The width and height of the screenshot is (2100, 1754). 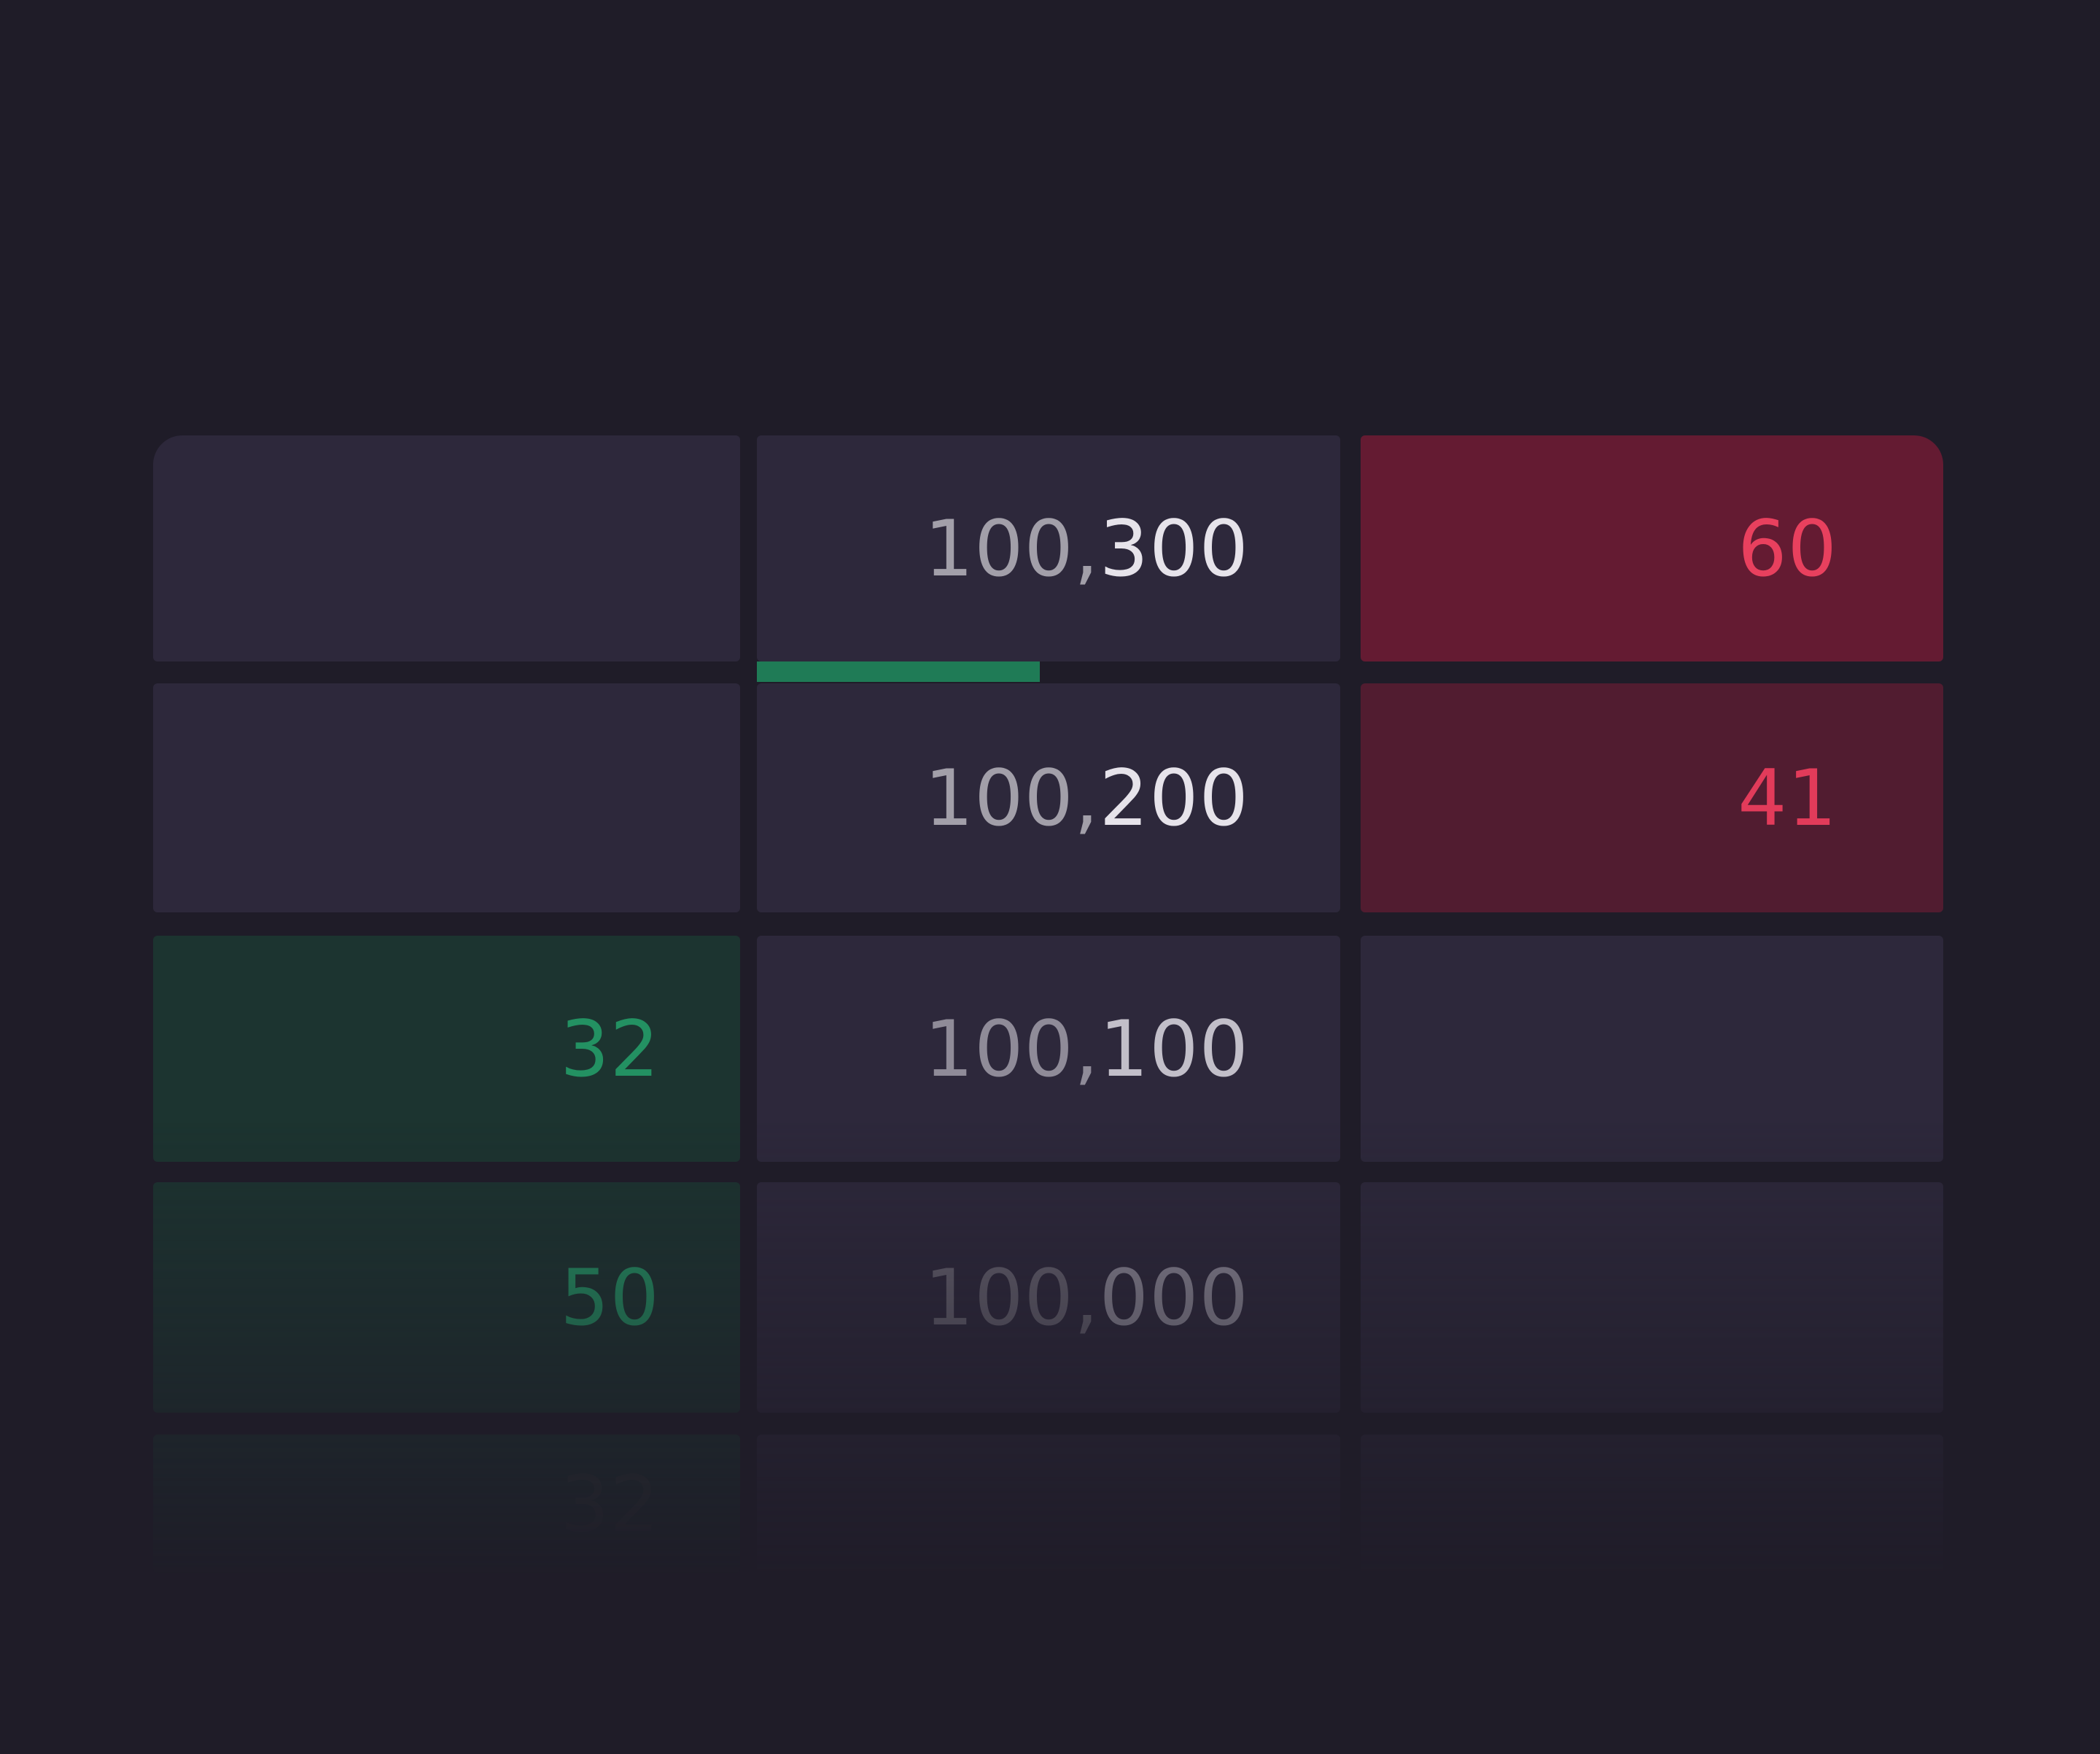 I want to click on bid-cell: 50, so click(x=446, y=1297).